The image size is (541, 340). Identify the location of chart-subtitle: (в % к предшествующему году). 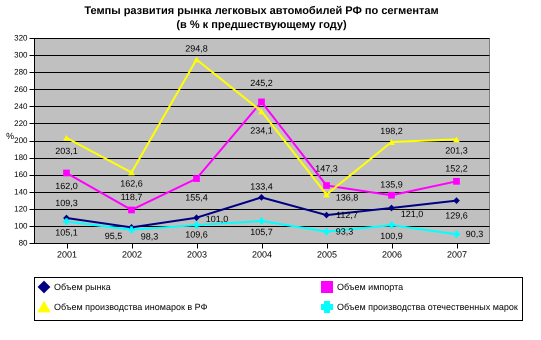
(261, 25).